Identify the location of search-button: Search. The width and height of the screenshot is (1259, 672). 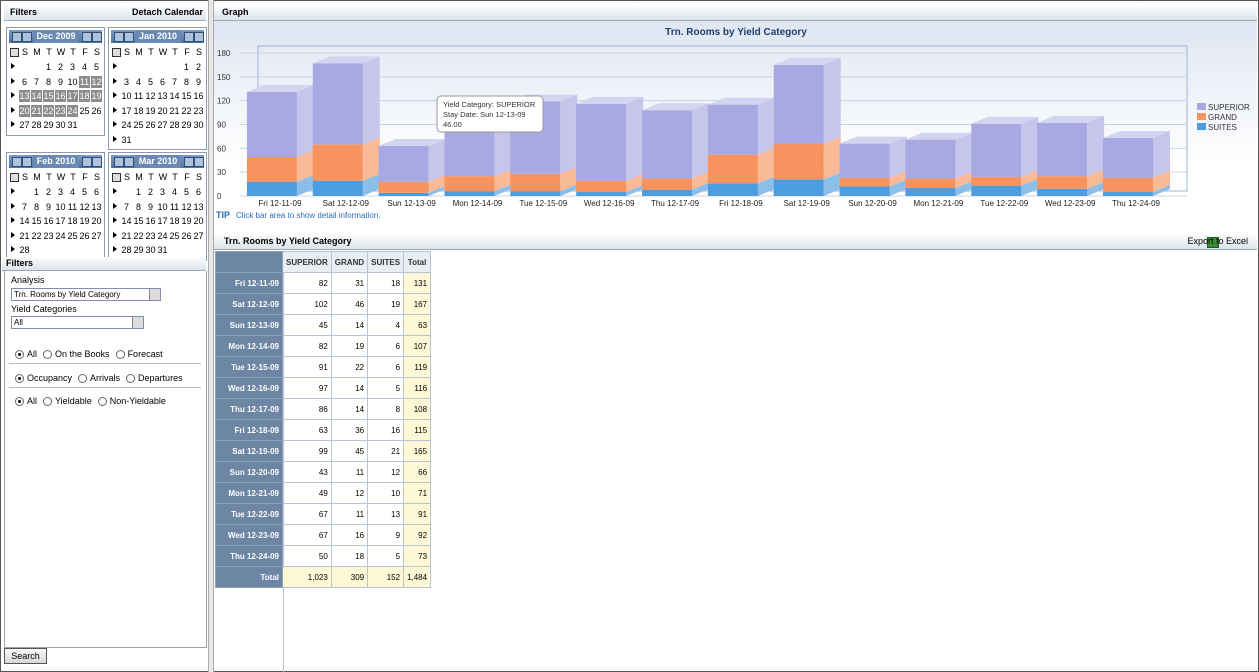
(25, 656).